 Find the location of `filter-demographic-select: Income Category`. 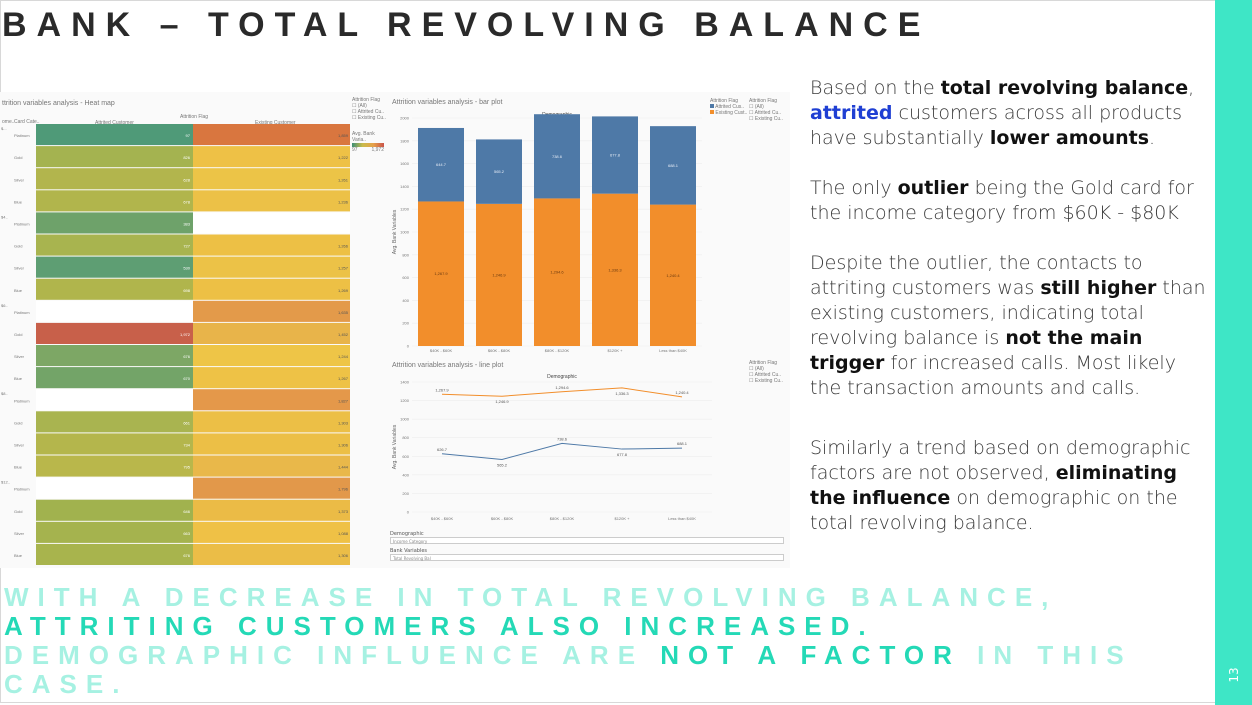

filter-demographic-select: Income Category is located at coordinates (587, 540).